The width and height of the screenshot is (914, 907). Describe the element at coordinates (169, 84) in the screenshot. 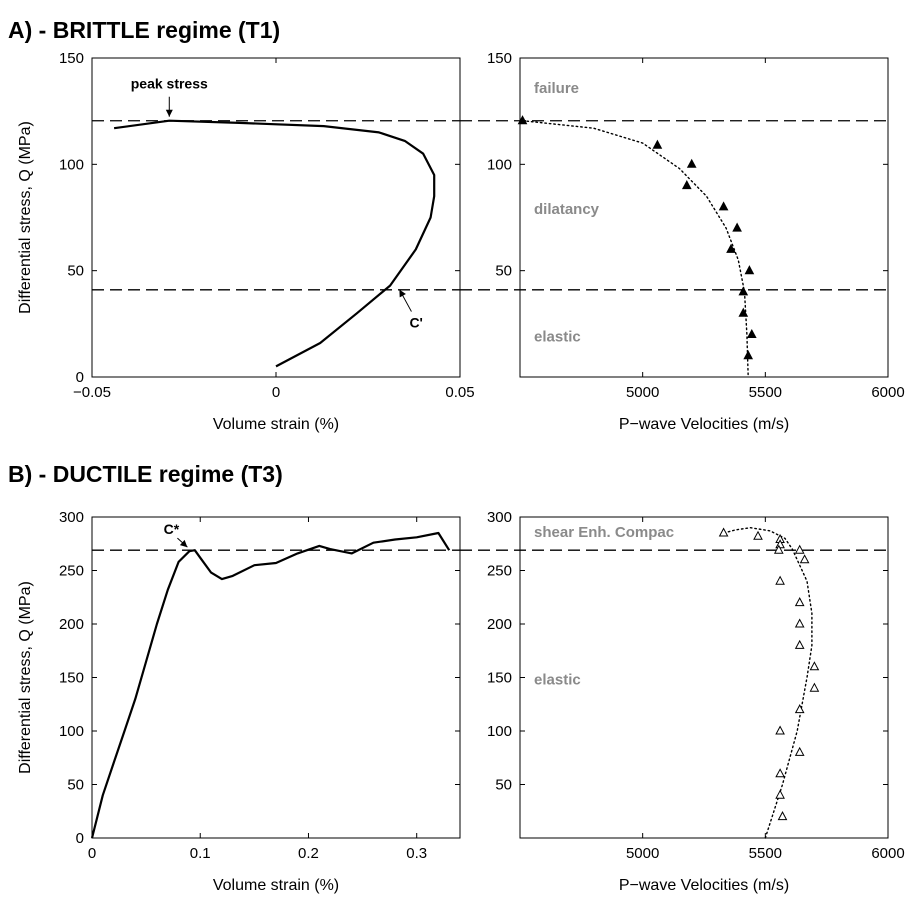

I see `annotation-label: peak stress` at that location.